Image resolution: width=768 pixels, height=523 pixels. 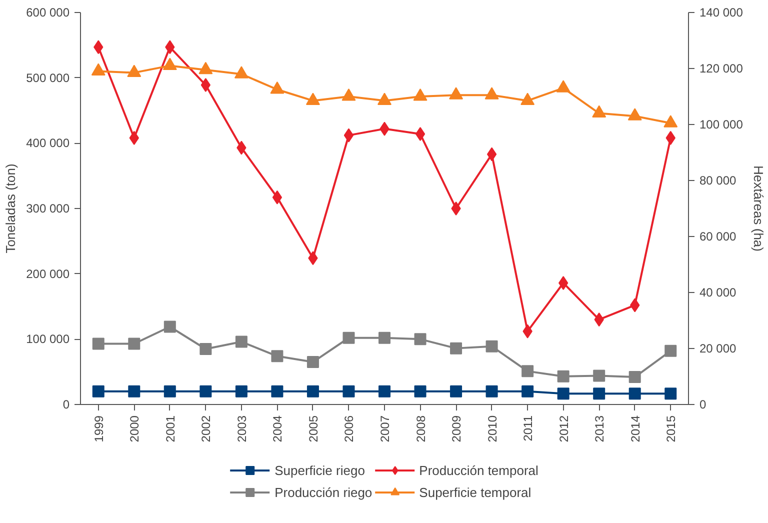 What do you see at coordinates (48, 13) in the screenshot?
I see `y-tick-label: 600 000` at bounding box center [48, 13].